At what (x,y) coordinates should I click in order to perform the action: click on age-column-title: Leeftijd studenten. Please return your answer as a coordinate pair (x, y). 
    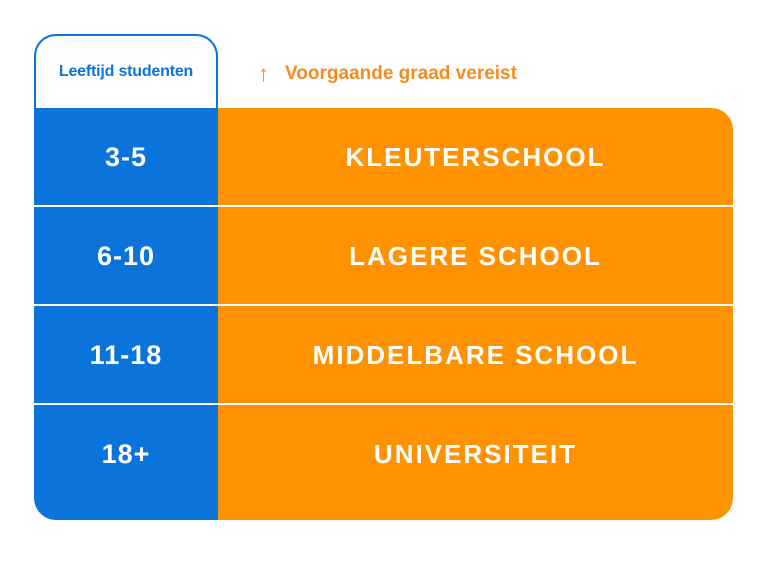
    Looking at the image, I should click on (126, 71).